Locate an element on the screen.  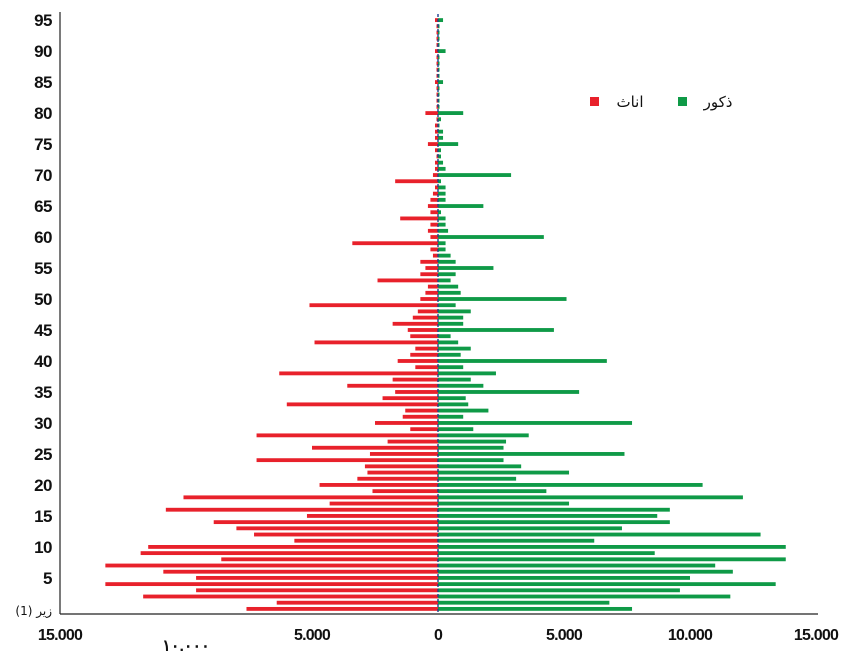
x-tick-label-3: 0 is located at coordinates (438, 635).